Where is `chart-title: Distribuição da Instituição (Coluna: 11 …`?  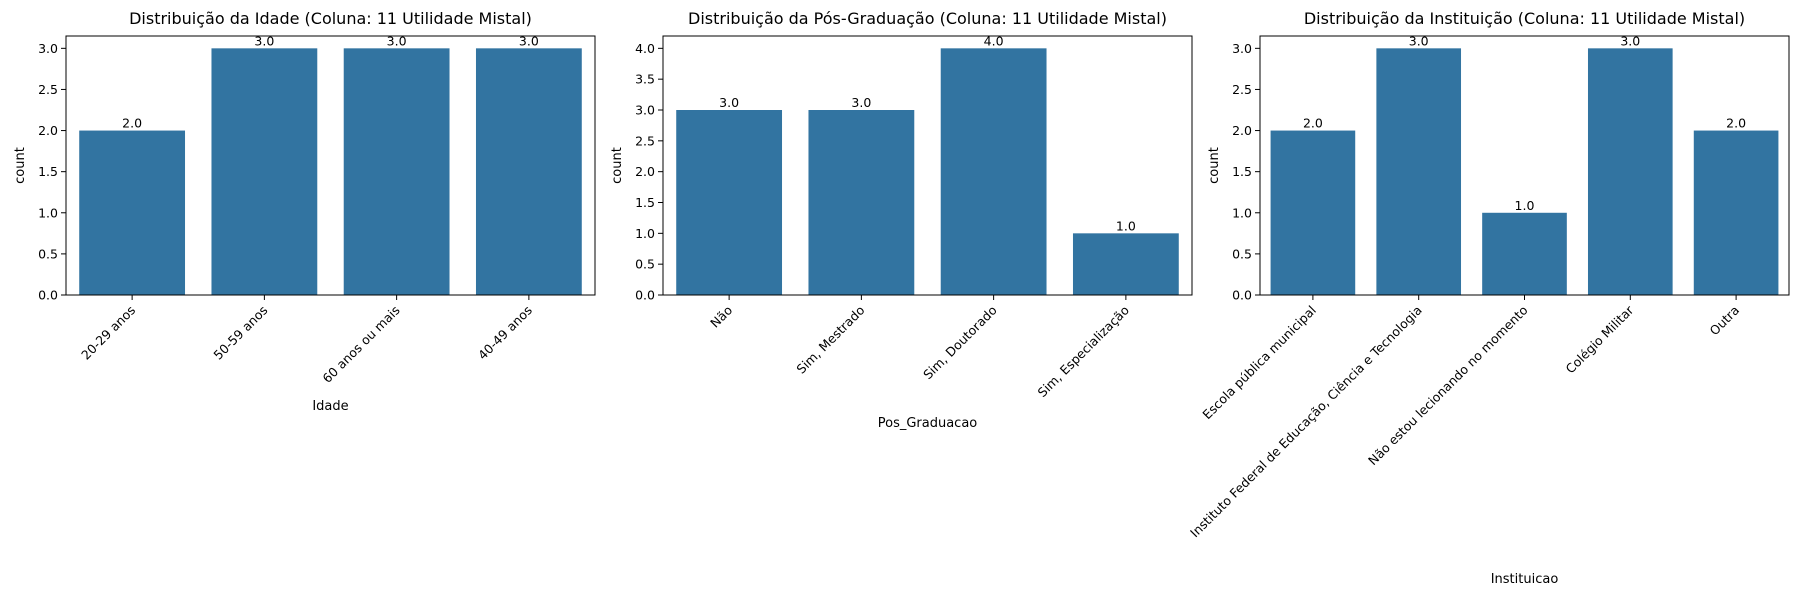 chart-title: Distribuição da Instituição (Coluna: 11 … is located at coordinates (1524, 18).